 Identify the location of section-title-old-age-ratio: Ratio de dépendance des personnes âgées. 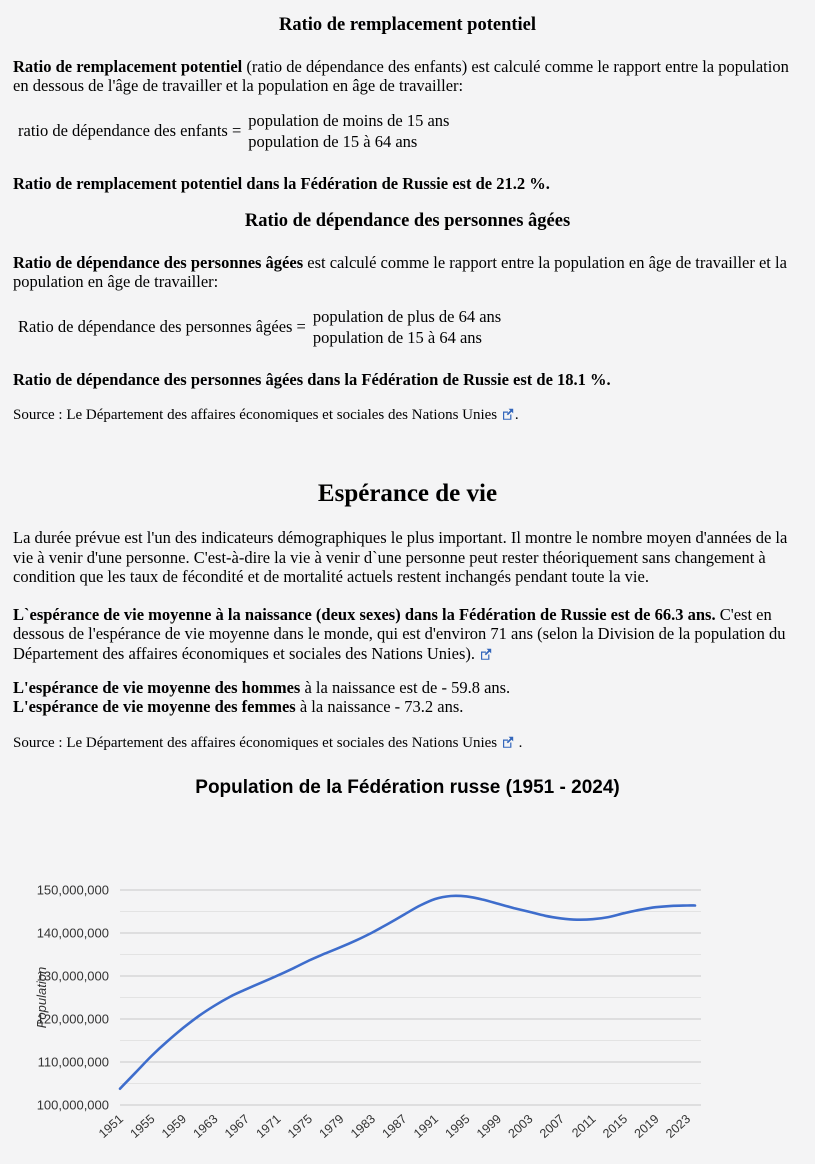
(407, 220).